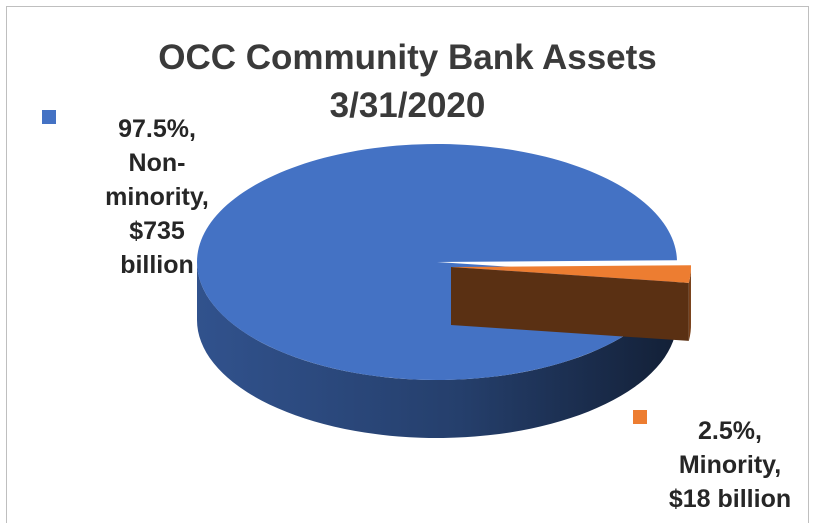  What do you see at coordinates (157, 231) in the screenshot?
I see `slice-label-non-minority-line-4: $735` at bounding box center [157, 231].